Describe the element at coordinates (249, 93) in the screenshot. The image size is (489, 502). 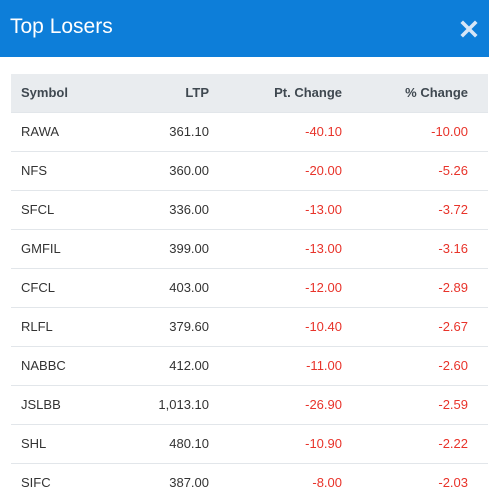
I see `table-header-row: Symbol LTP Pt. Change % Change` at that location.